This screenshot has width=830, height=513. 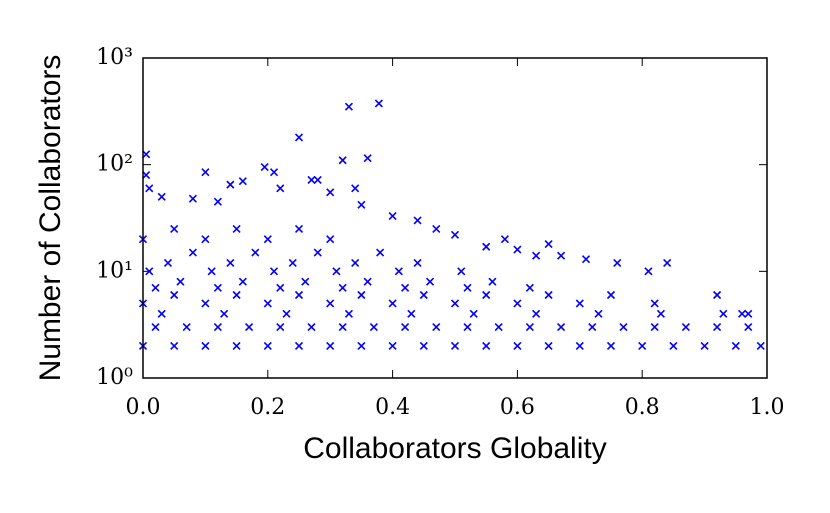 I want to click on y-tick-label: 10¹, so click(x=114, y=270).